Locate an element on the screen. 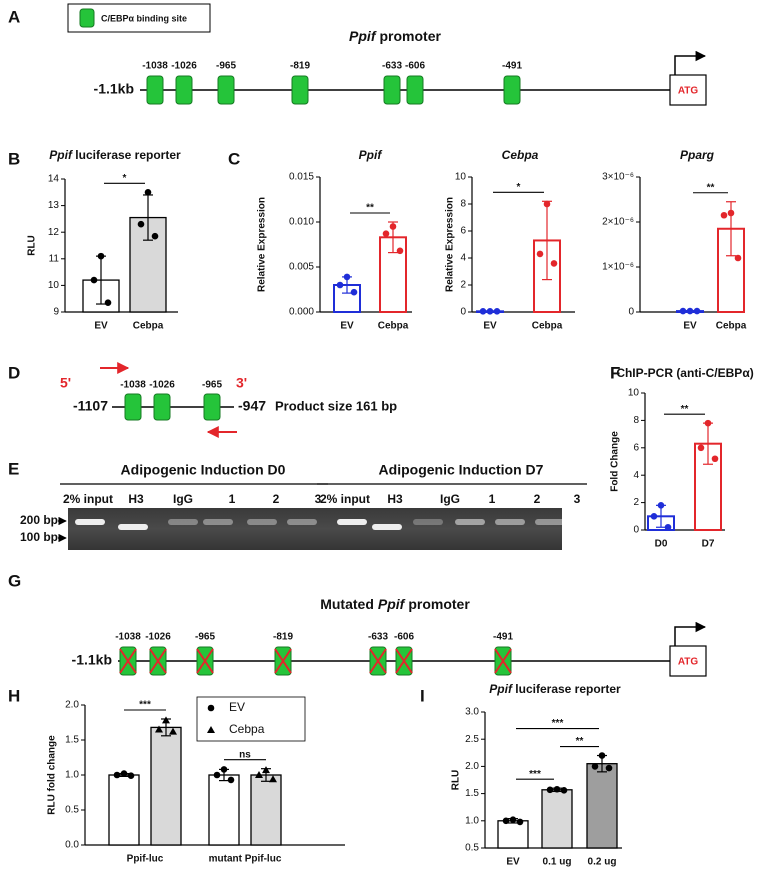  promoter-title: Ppif promoter is located at coordinates (395, 36).